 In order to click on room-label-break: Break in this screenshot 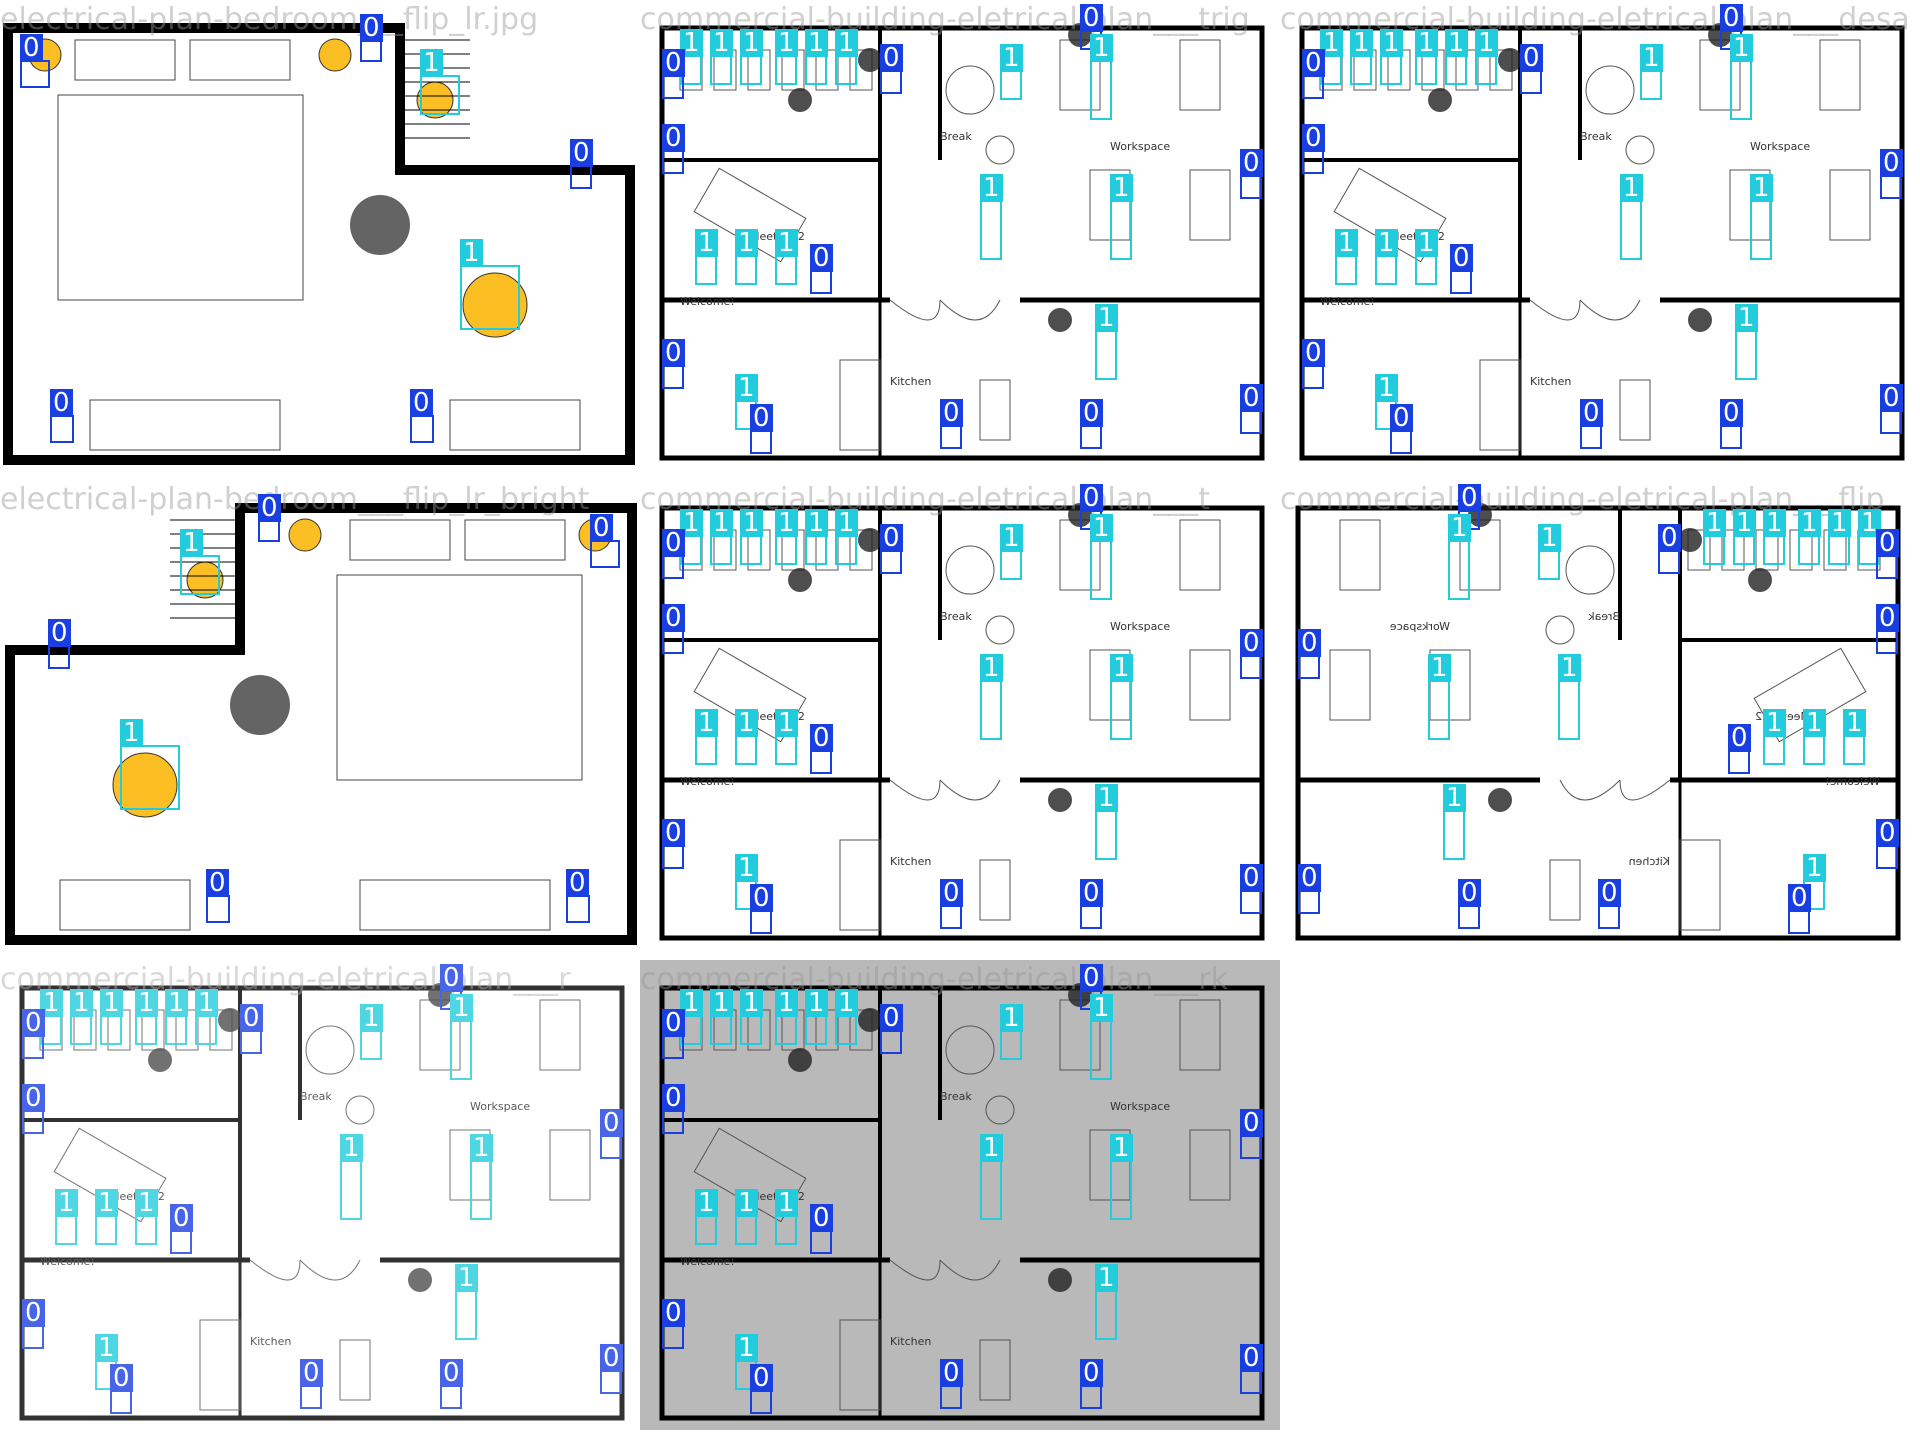, I will do `click(1596, 136)`.